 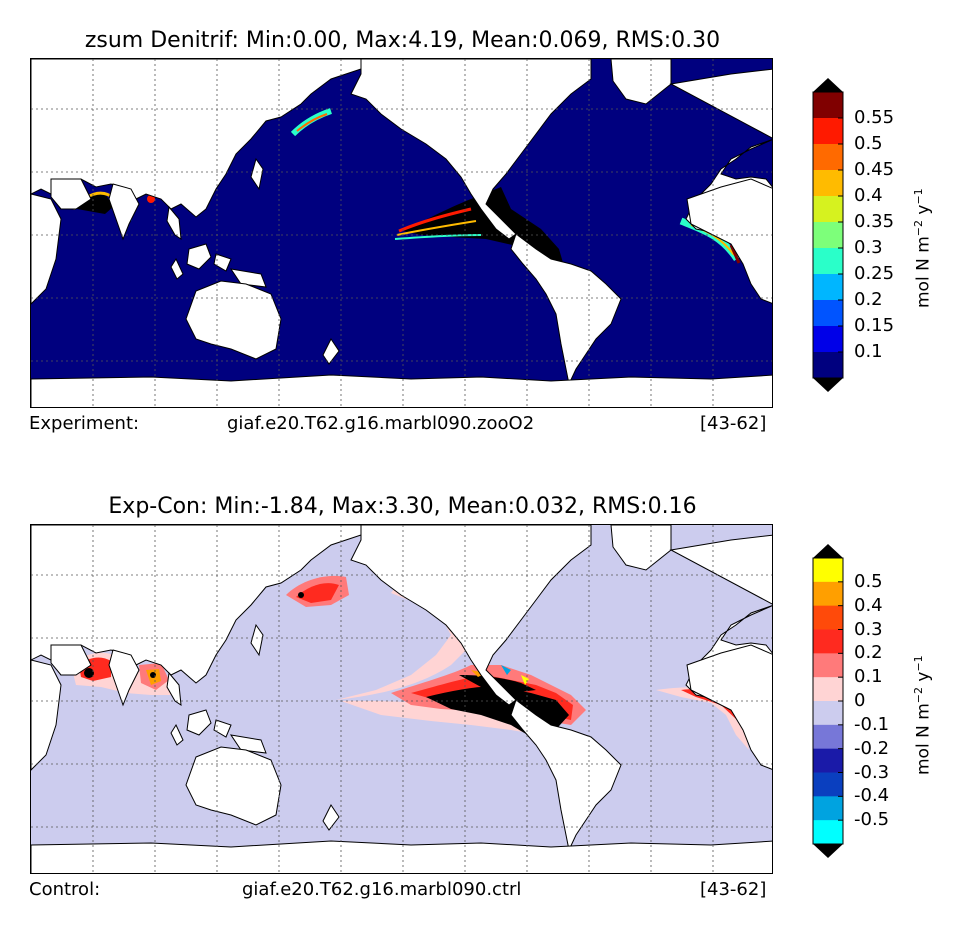 What do you see at coordinates (874, 325) in the screenshot?
I see `colorbar-tick-label: 0.15` at bounding box center [874, 325].